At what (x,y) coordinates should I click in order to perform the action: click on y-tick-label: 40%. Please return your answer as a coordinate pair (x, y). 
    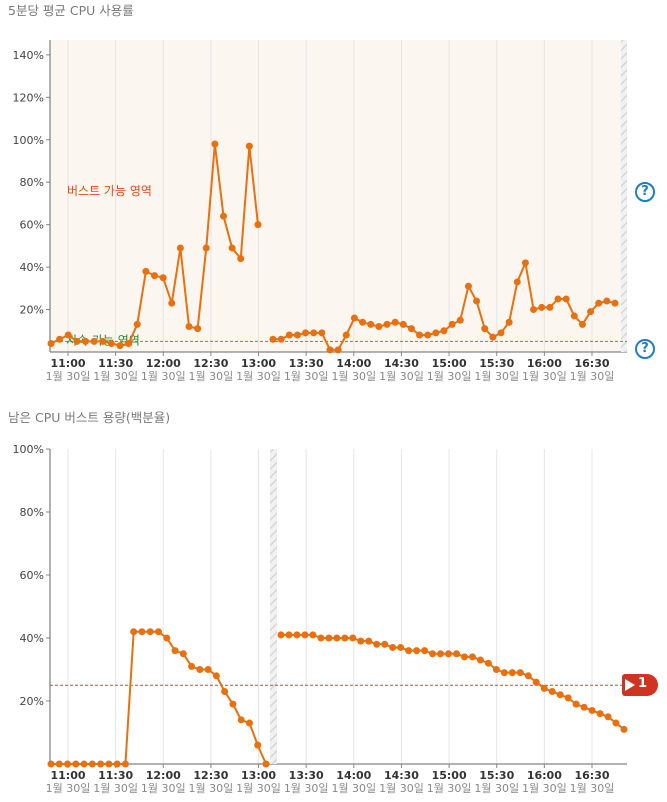
    Looking at the image, I should click on (32, 638).